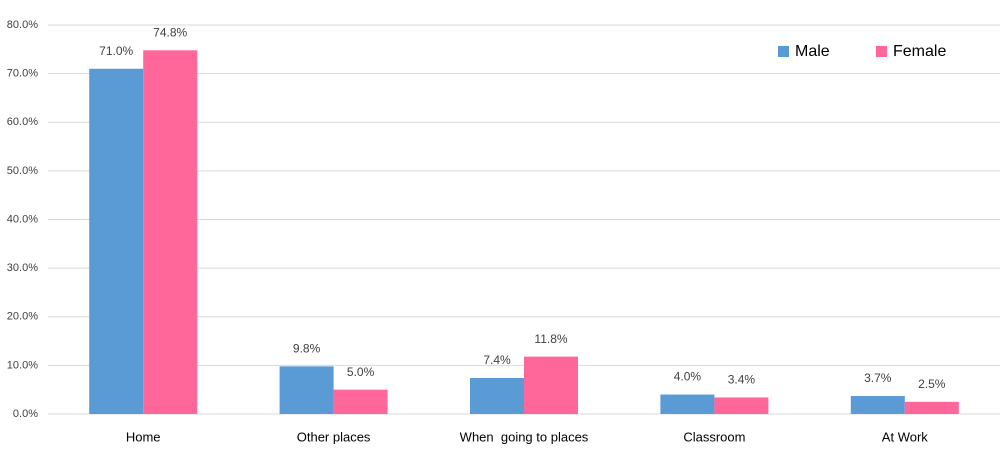 This screenshot has width=1007, height=459. I want to click on x-tick-label: At Work, so click(905, 436).